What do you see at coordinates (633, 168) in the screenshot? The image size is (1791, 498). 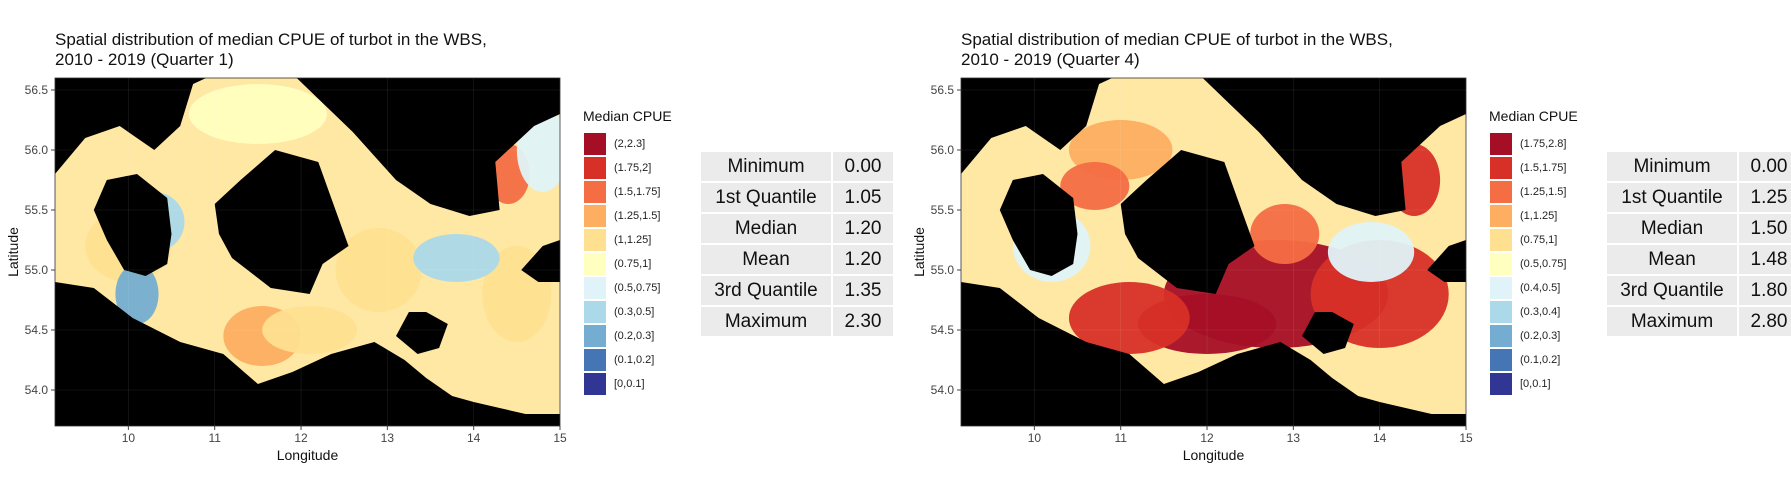 I see `legend-label: (1.75,2]` at bounding box center [633, 168].